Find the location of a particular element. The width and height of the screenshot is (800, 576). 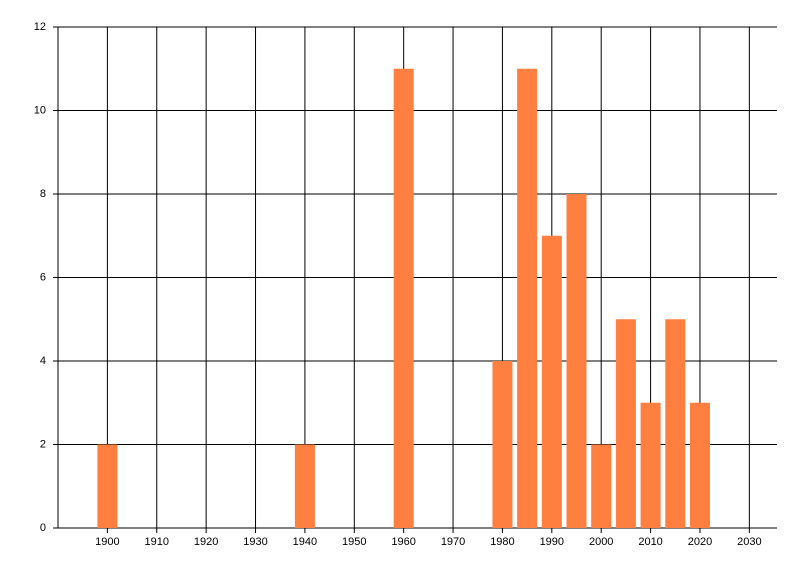

x-tick-label: 1960 is located at coordinates (403, 542).